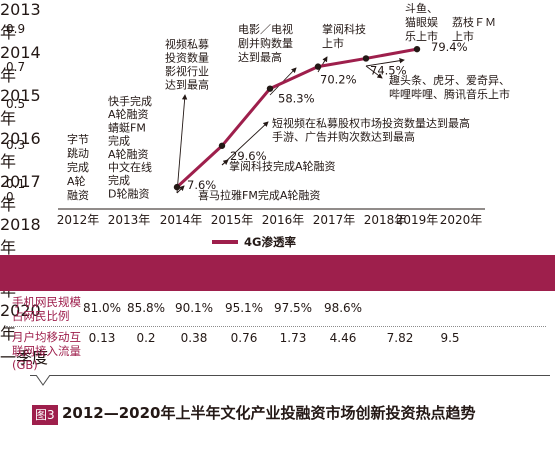 The height and width of the screenshot is (454, 555). I want to click on table-cell: 0.38, so click(194, 338).